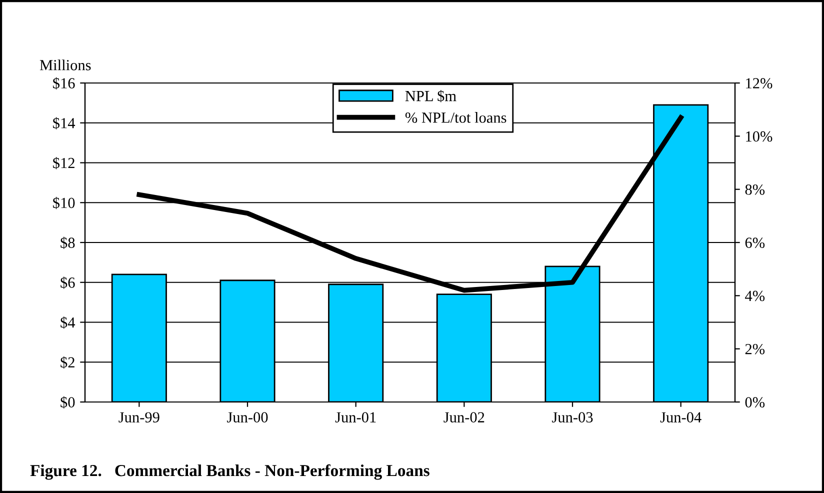 The height and width of the screenshot is (493, 824). What do you see at coordinates (755, 402) in the screenshot?
I see `y2-tick-label: 0%` at bounding box center [755, 402].